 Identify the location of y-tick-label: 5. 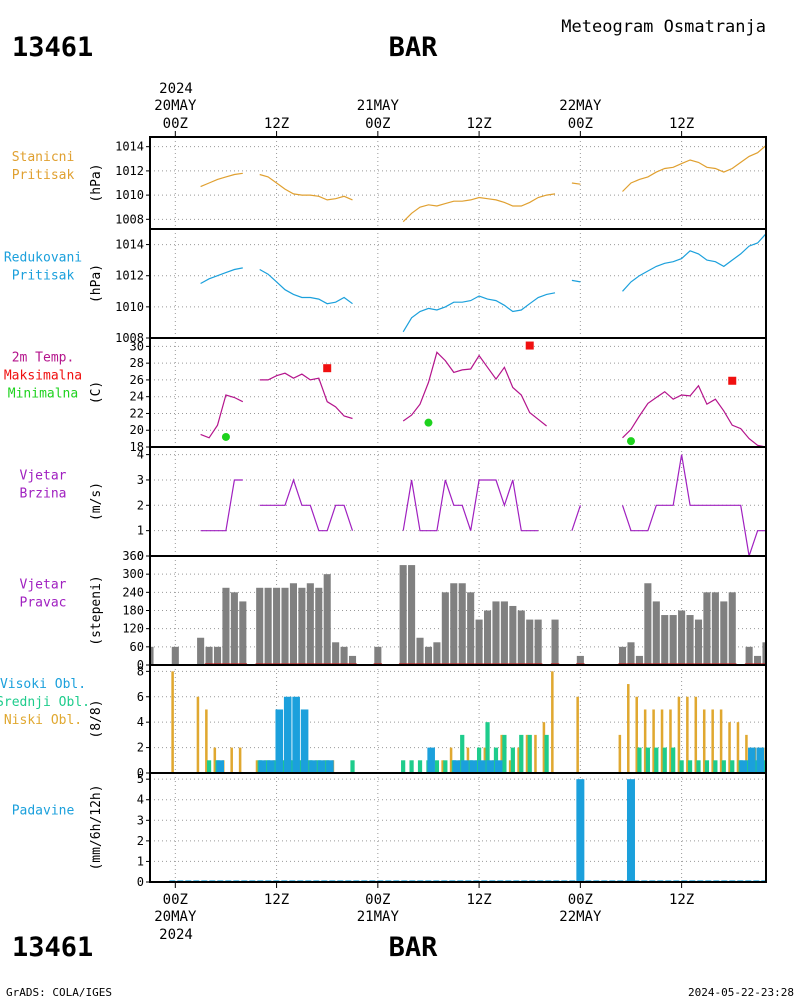
(140, 779).